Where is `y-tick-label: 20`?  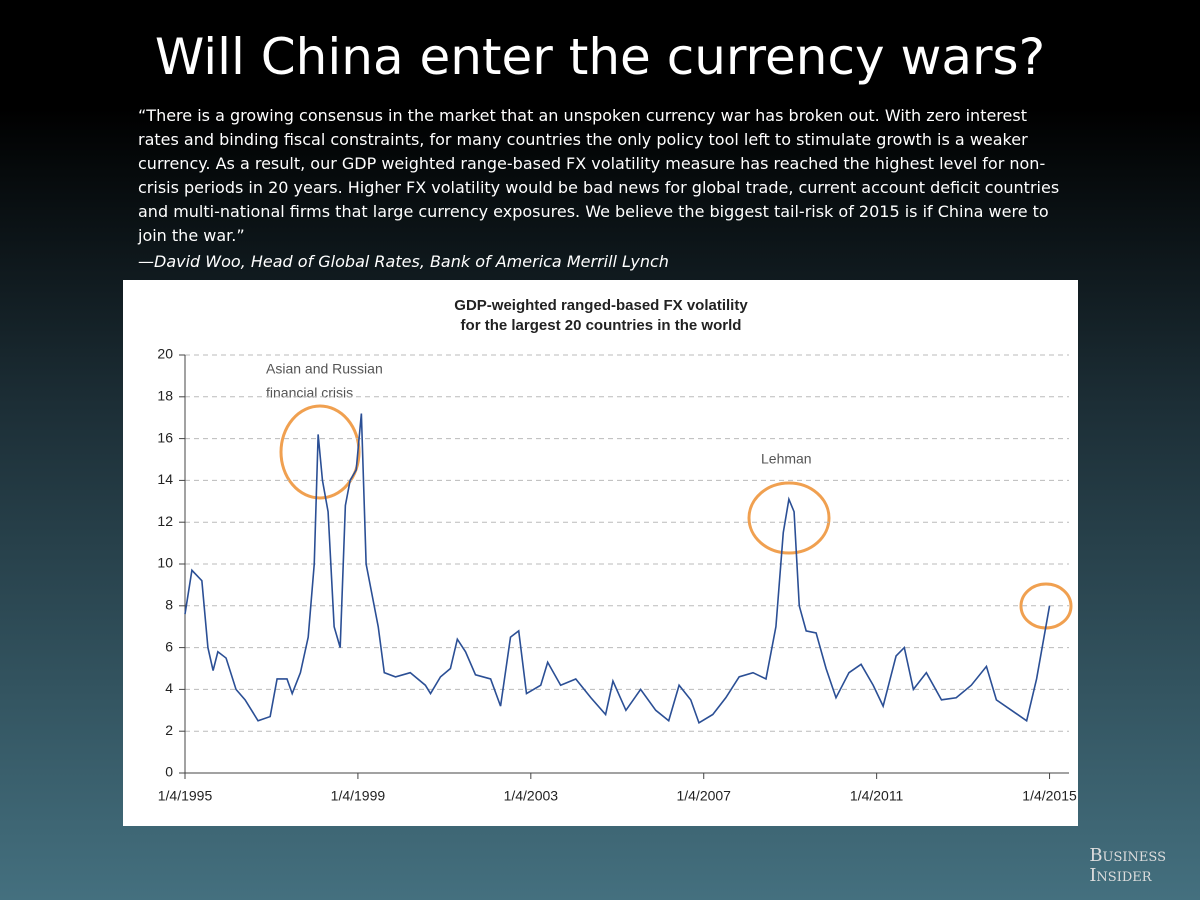
y-tick-label: 20 is located at coordinates (165, 354).